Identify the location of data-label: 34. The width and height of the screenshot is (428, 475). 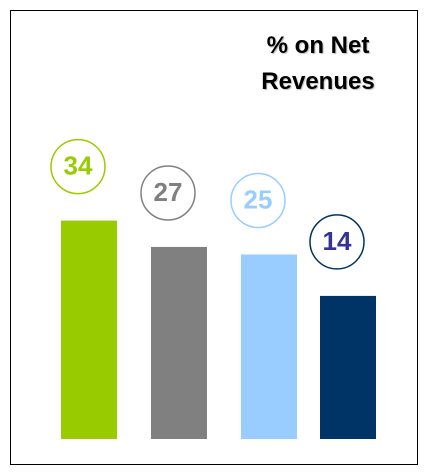
(78, 165).